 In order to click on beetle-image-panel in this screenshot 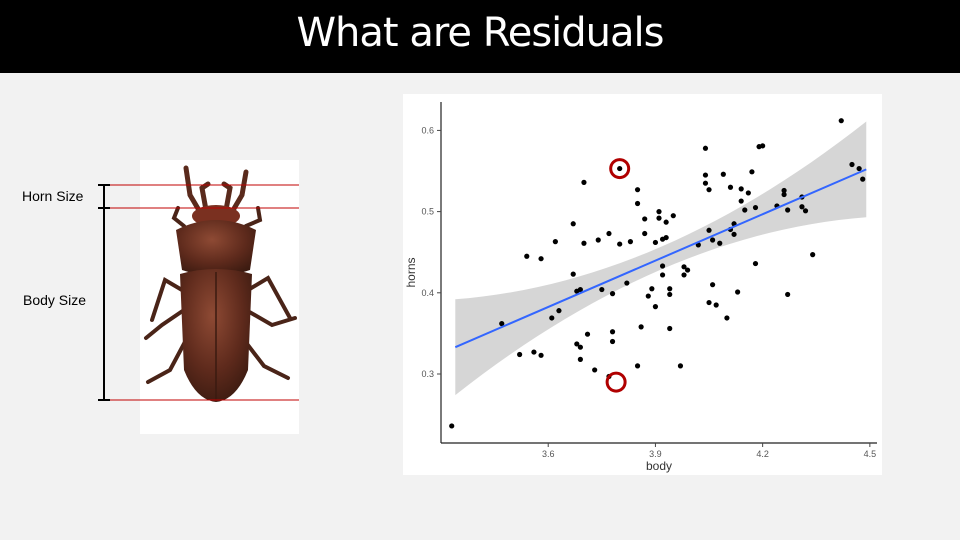, I will do `click(219, 297)`.